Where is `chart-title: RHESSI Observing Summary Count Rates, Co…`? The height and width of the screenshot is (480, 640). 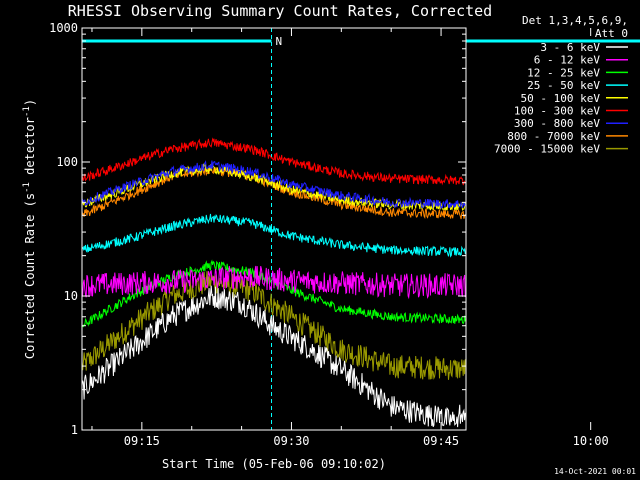
chart-title: RHESSI Observing Summary Count Rates, Co… is located at coordinates (280, 11).